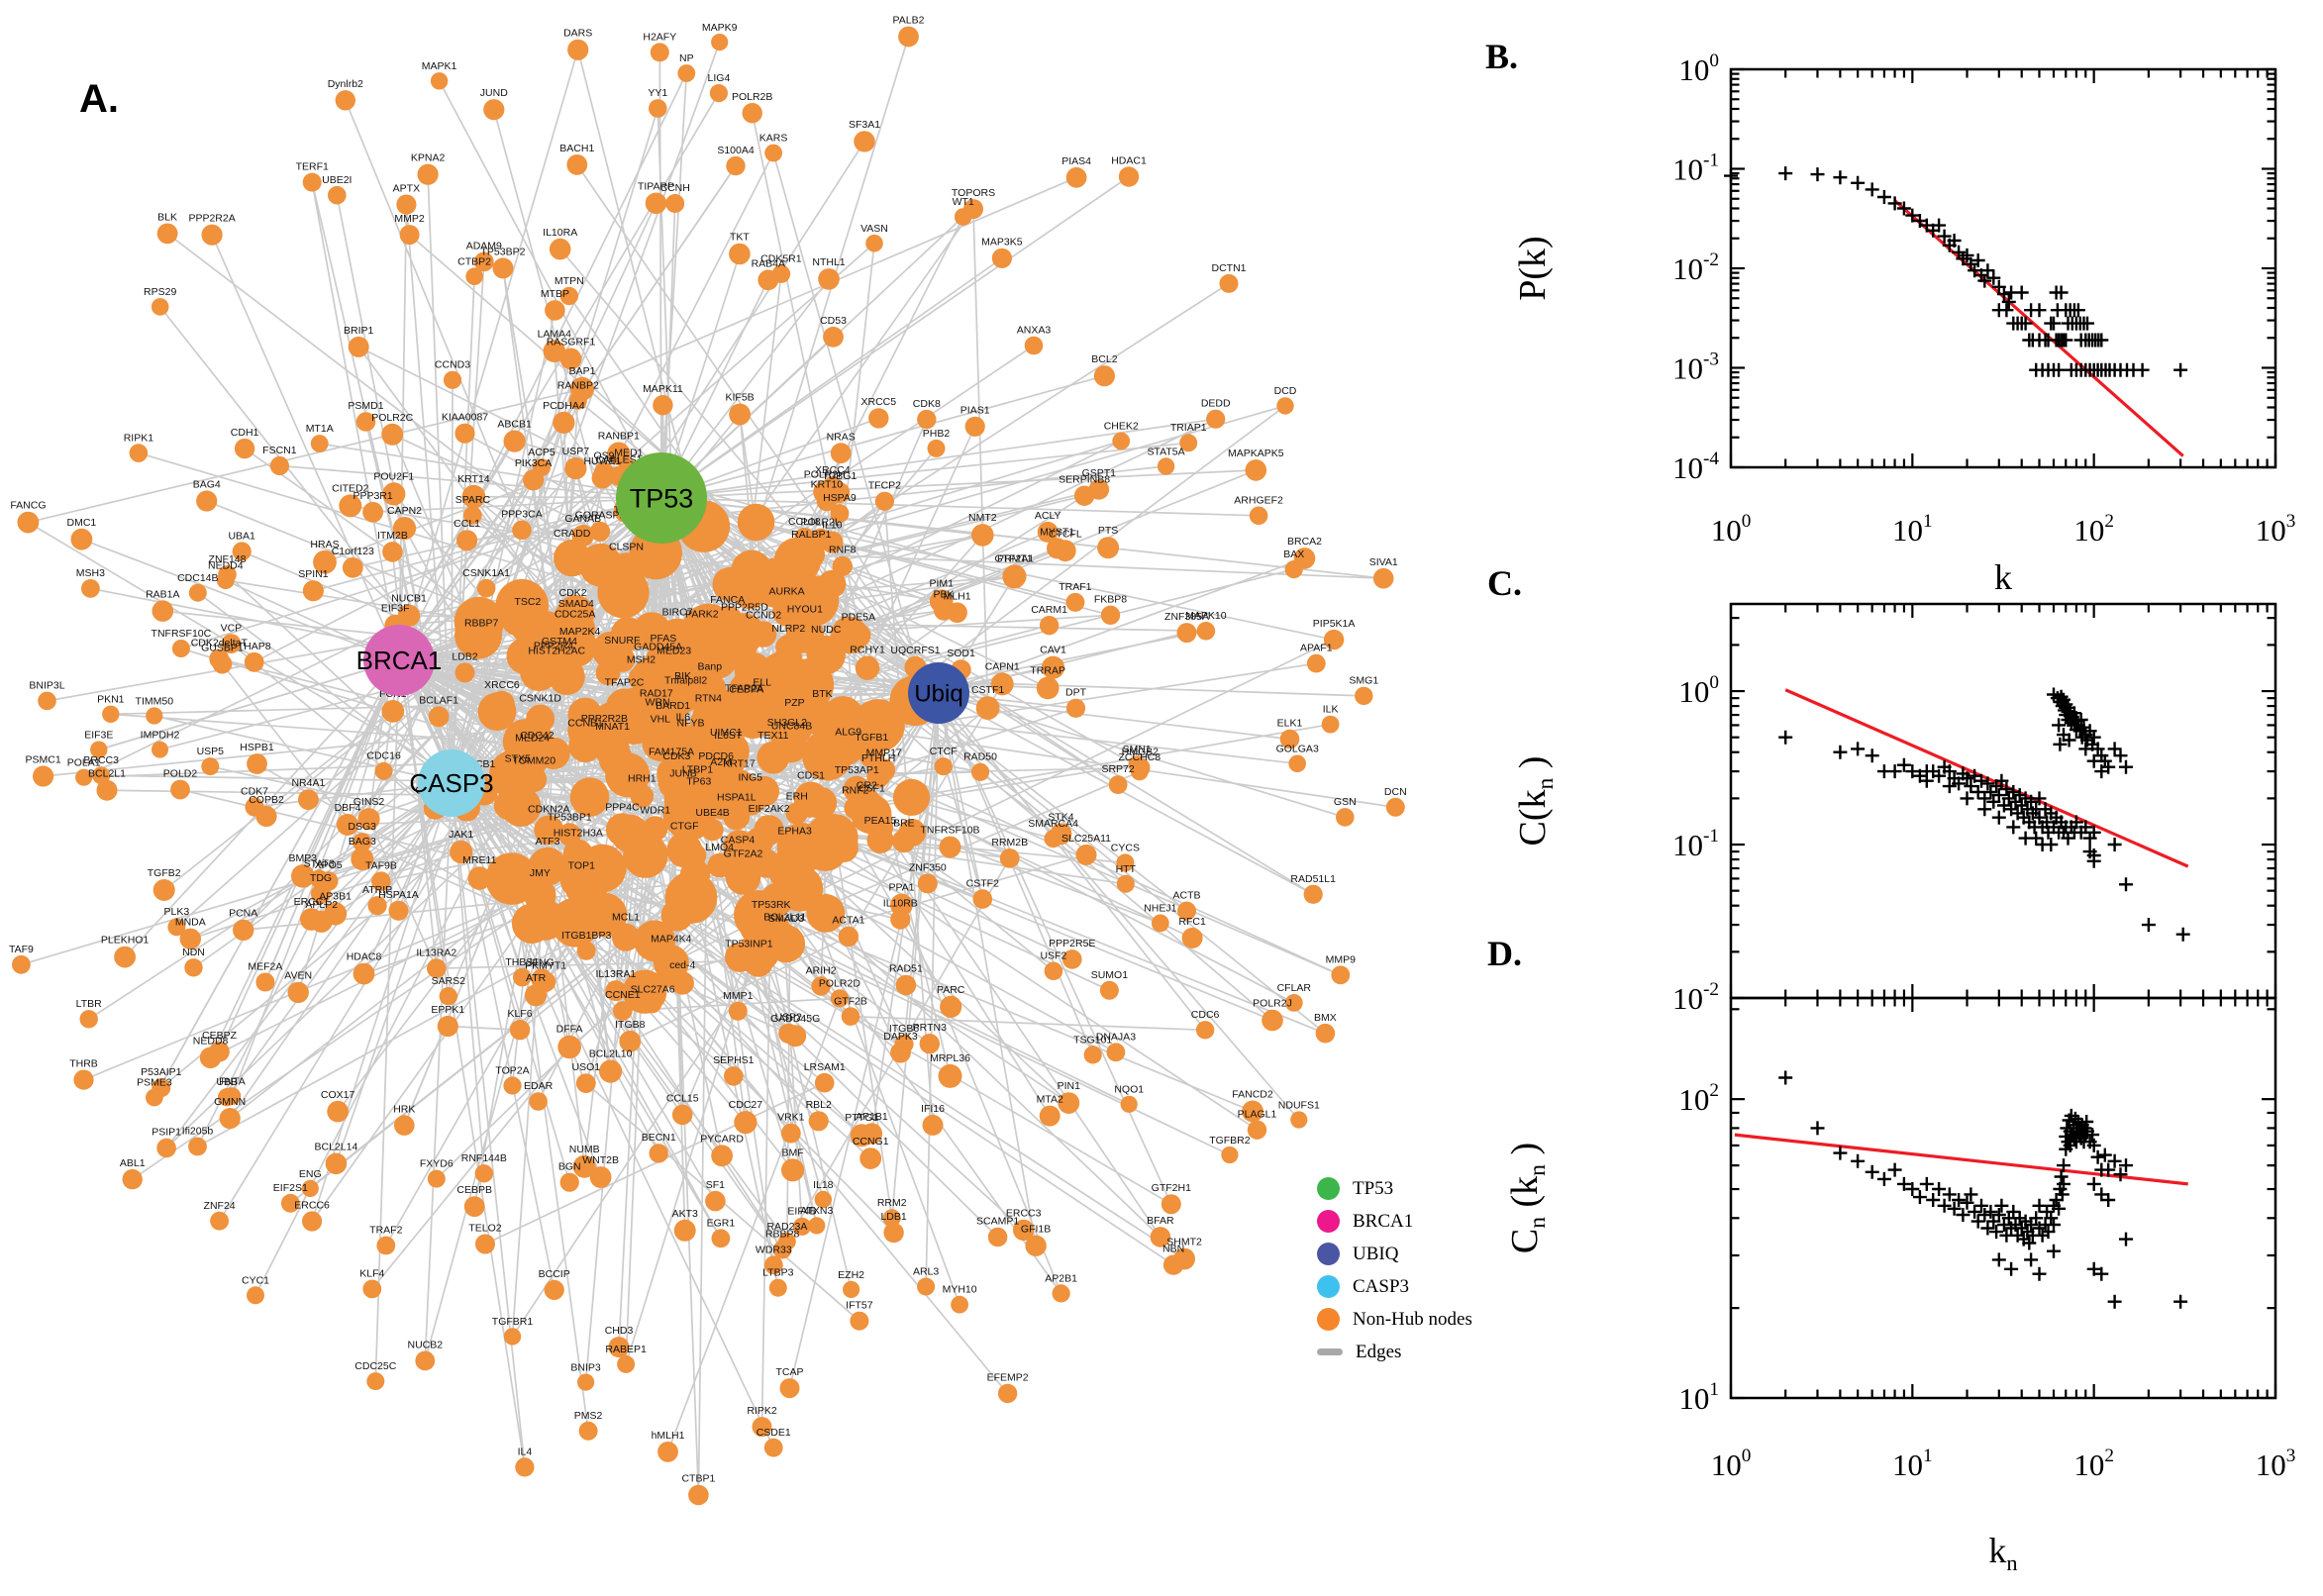 The image size is (2323, 1596). What do you see at coordinates (795, 1019) in the screenshot?
I see `svg-text: GADD45G` at bounding box center [795, 1019].